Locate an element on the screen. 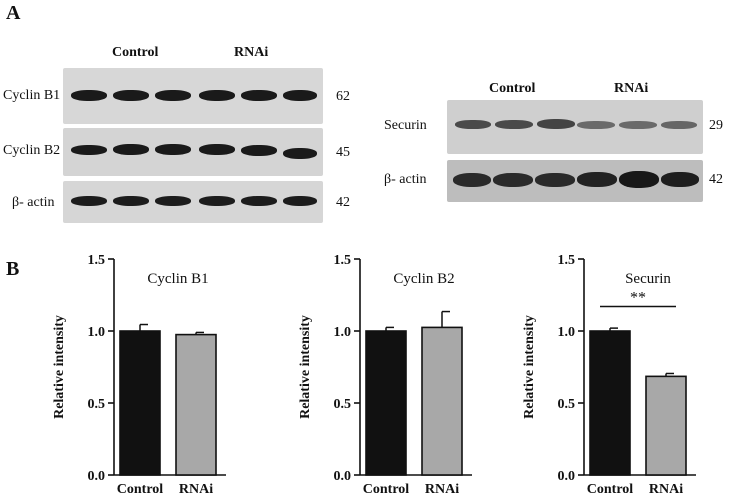 The width and height of the screenshot is (729, 502). left-blot-header-control: Control is located at coordinates (135, 52).